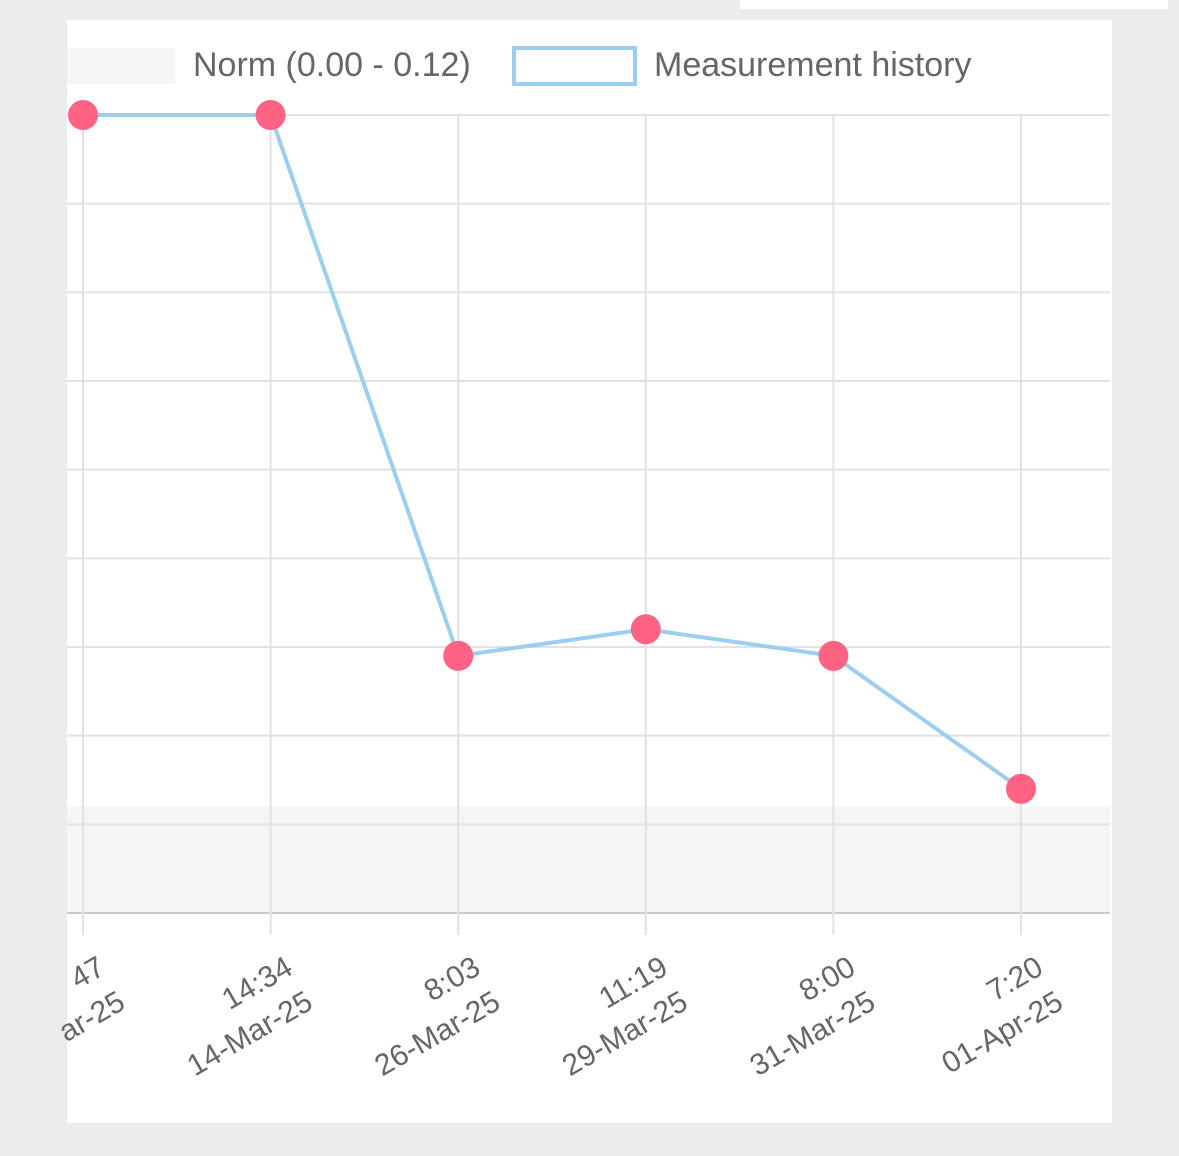 The width and height of the screenshot is (1179, 1156). I want to click on norm-band, so click(588, 859).